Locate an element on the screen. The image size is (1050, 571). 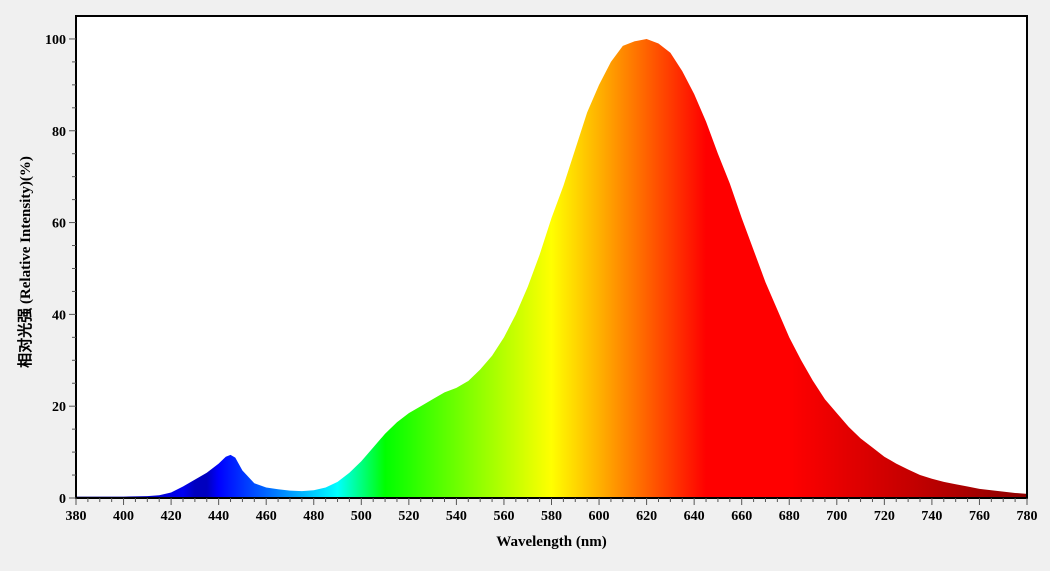
x-tick-label: 520 is located at coordinates (408, 516).